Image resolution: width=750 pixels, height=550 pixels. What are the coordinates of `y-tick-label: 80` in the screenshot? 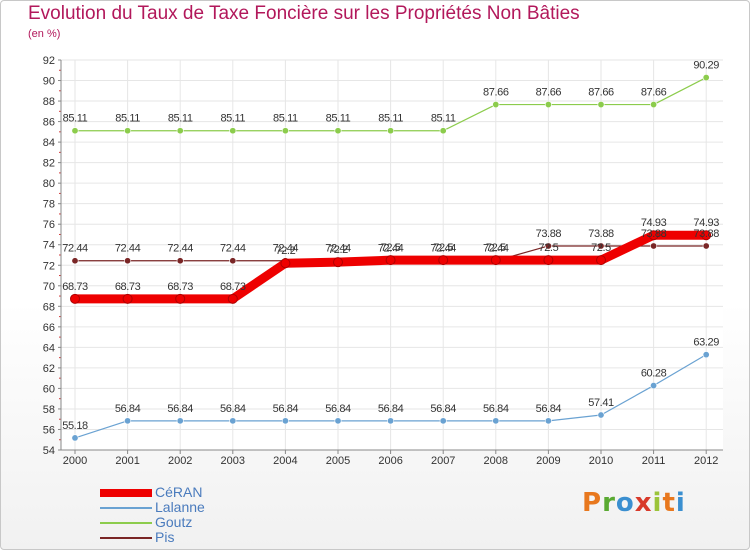 It's located at (49, 184).